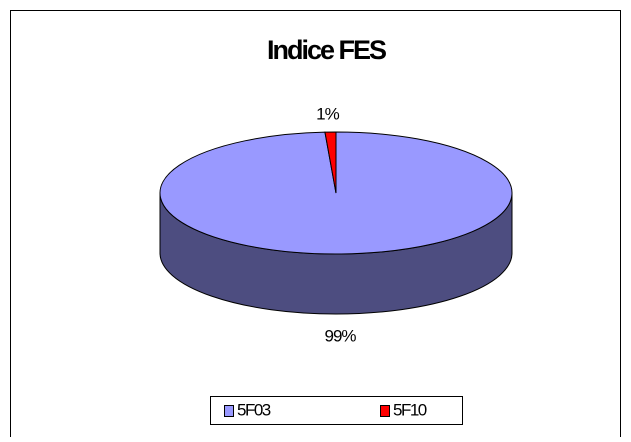 This screenshot has height=442, width=631. Describe the element at coordinates (326, 50) in the screenshot. I see `chart-title: Indice FES` at that location.